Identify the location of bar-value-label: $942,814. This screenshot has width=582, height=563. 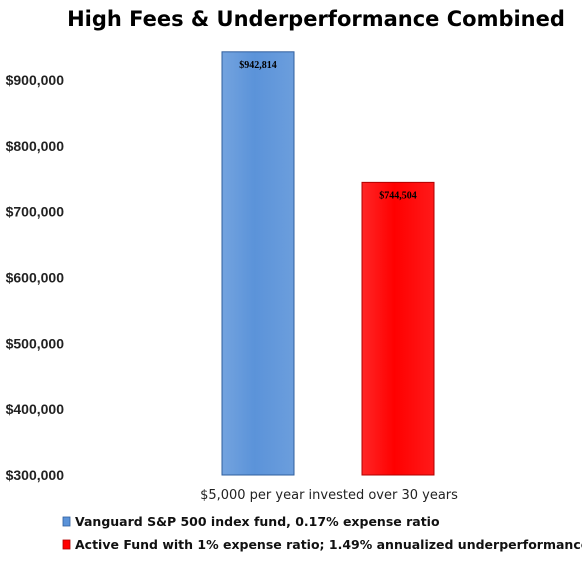
(258, 65).